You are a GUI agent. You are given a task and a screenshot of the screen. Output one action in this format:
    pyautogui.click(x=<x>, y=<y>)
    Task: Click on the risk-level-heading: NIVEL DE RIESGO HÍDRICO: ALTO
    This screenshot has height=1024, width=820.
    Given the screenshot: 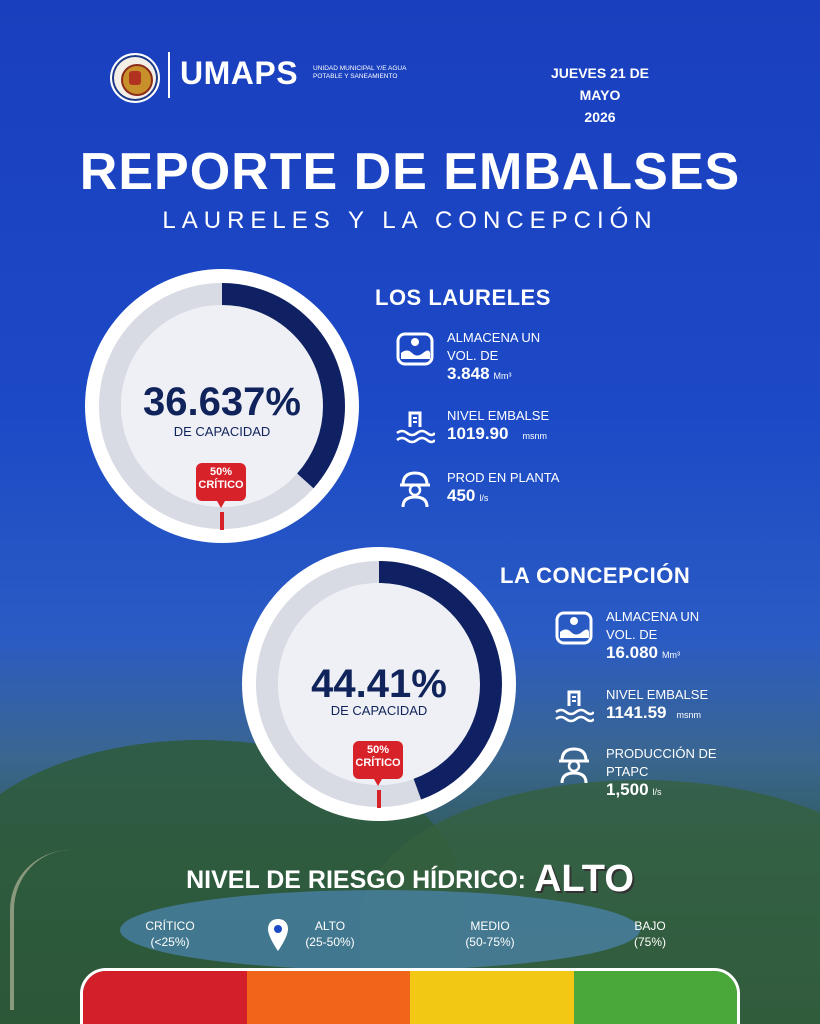 What is the action you would take?
    pyautogui.click(x=410, y=879)
    